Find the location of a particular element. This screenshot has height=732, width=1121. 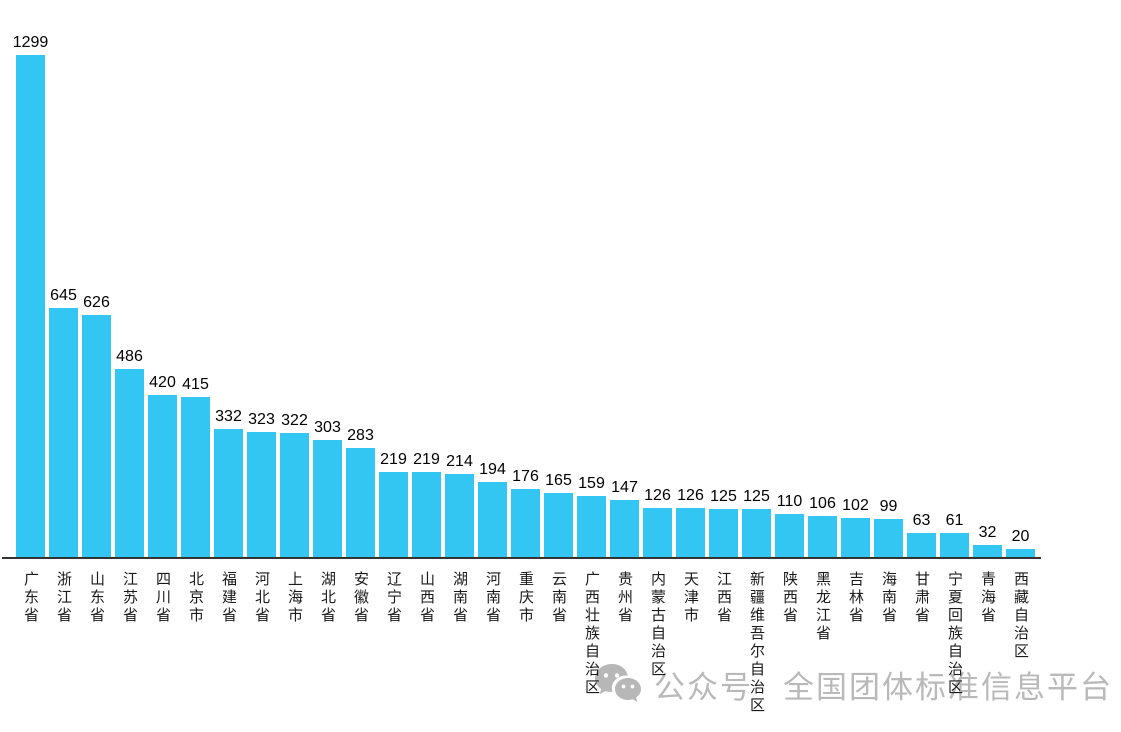

x-tick: 陕西省 is located at coordinates (789, 598).